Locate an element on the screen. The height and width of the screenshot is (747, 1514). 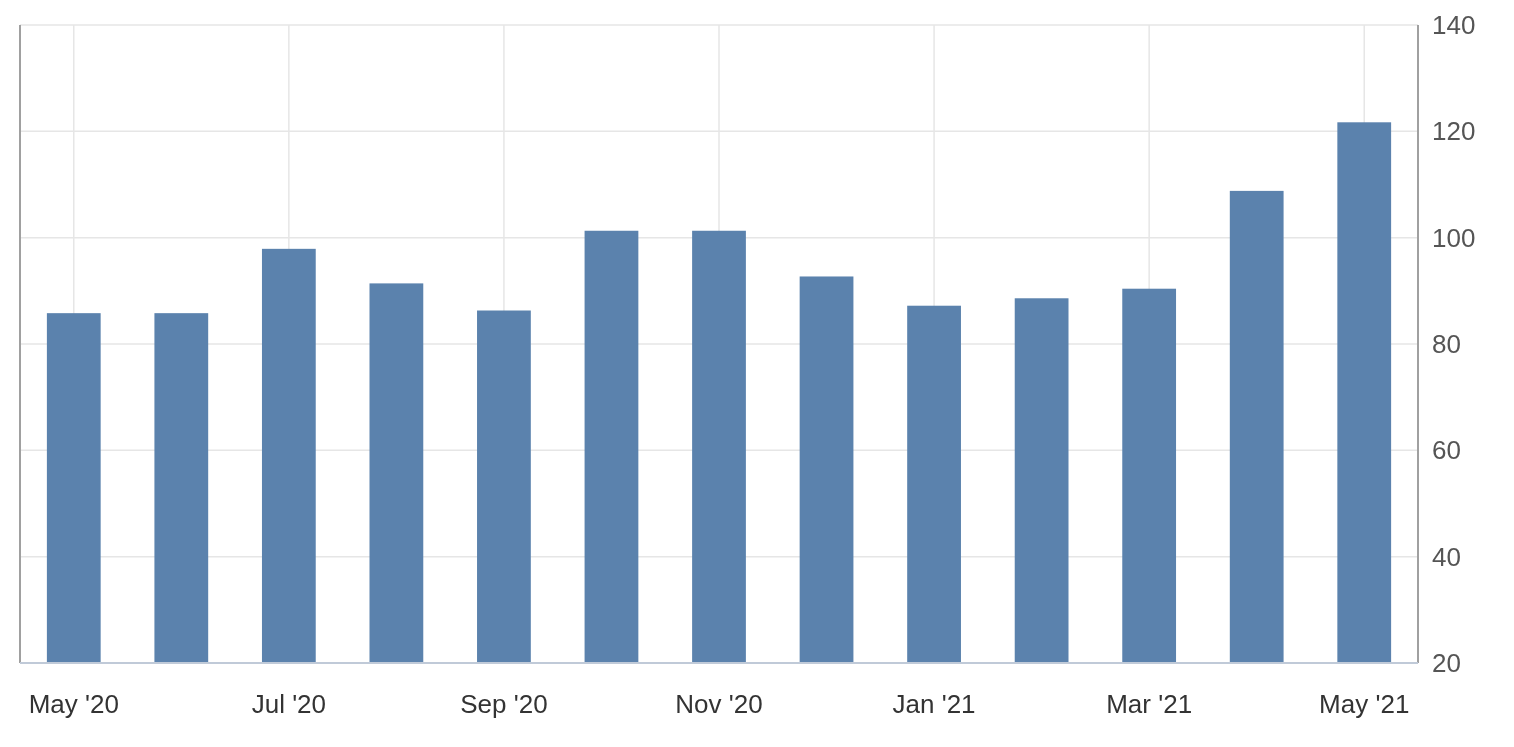
x-tick-label: Jan '21 is located at coordinates (934, 704).